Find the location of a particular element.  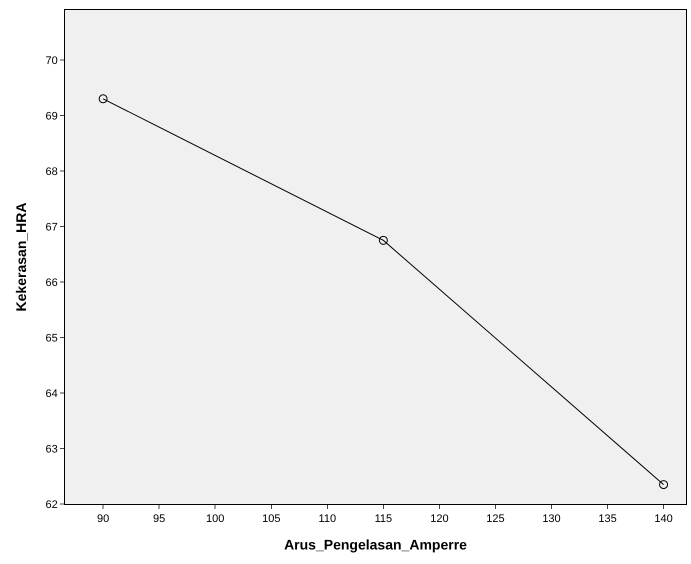

x-axis-title: Arus_Pengelasan_Amperre is located at coordinates (376, 544).